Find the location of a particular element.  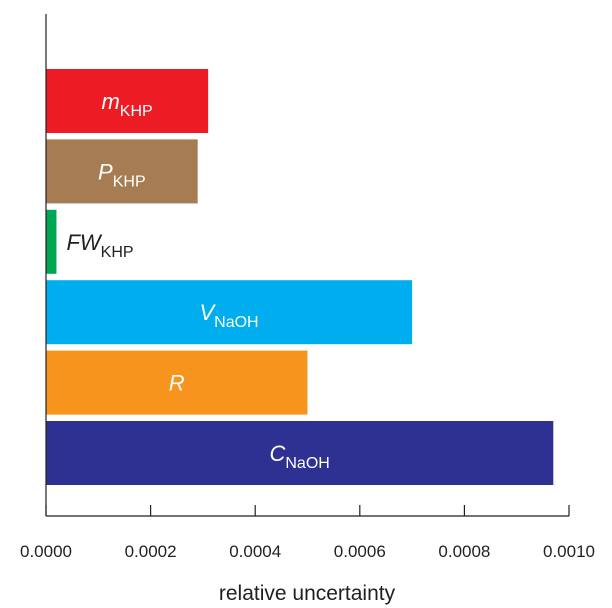

bar-m-khp is located at coordinates (127, 101).